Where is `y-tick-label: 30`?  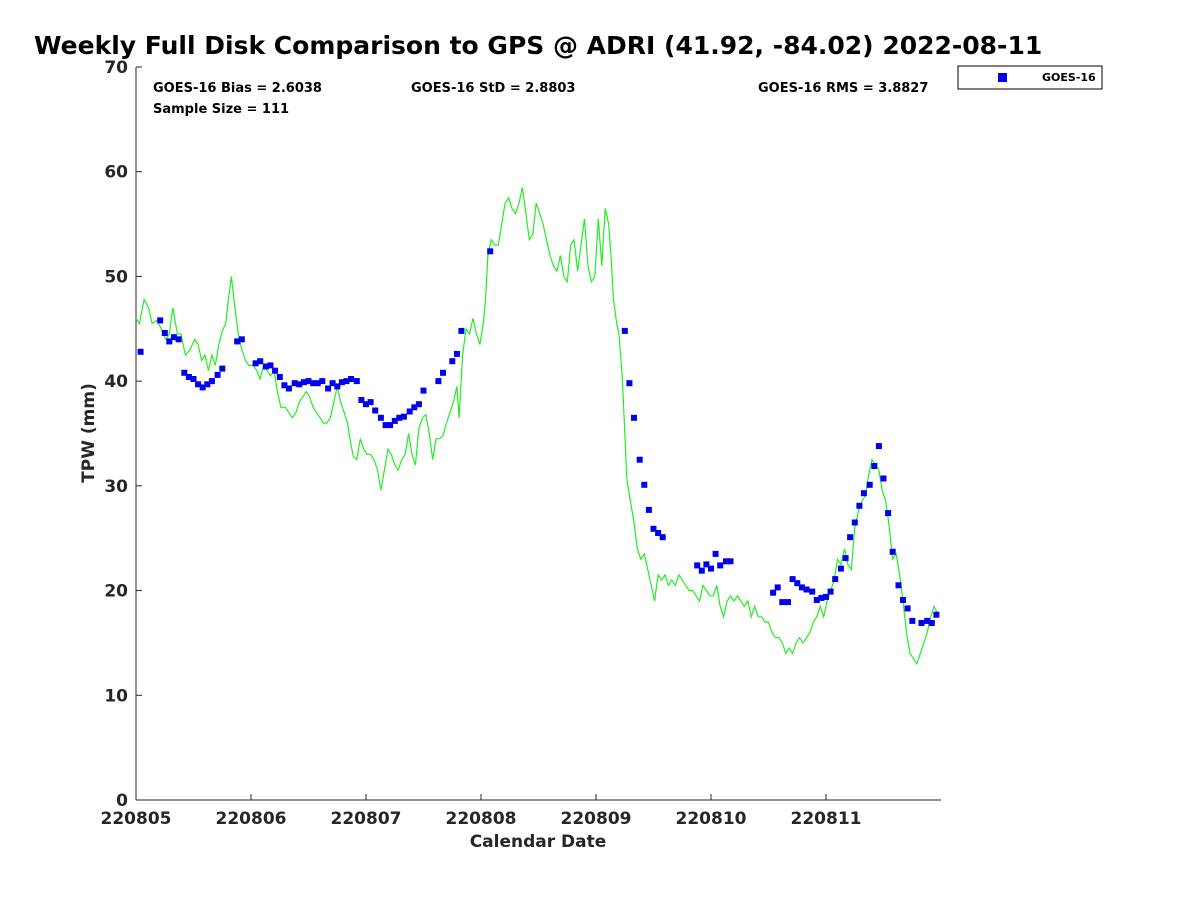
y-tick-label: 30 is located at coordinates (116, 487).